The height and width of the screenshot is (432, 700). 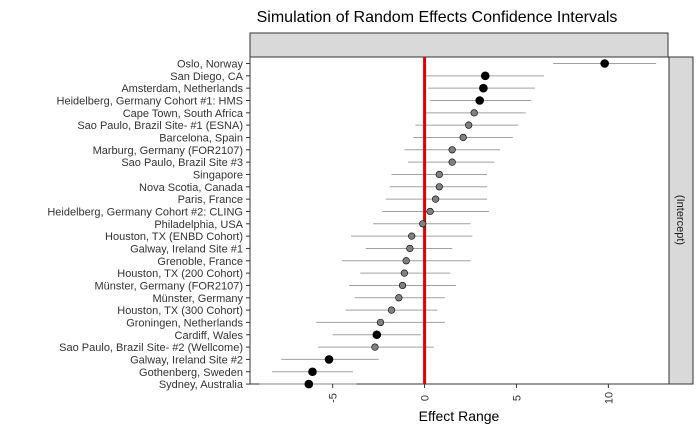 What do you see at coordinates (182, 89) in the screenshot?
I see `y-tick-label: Amsterdam, Netherlands` at bounding box center [182, 89].